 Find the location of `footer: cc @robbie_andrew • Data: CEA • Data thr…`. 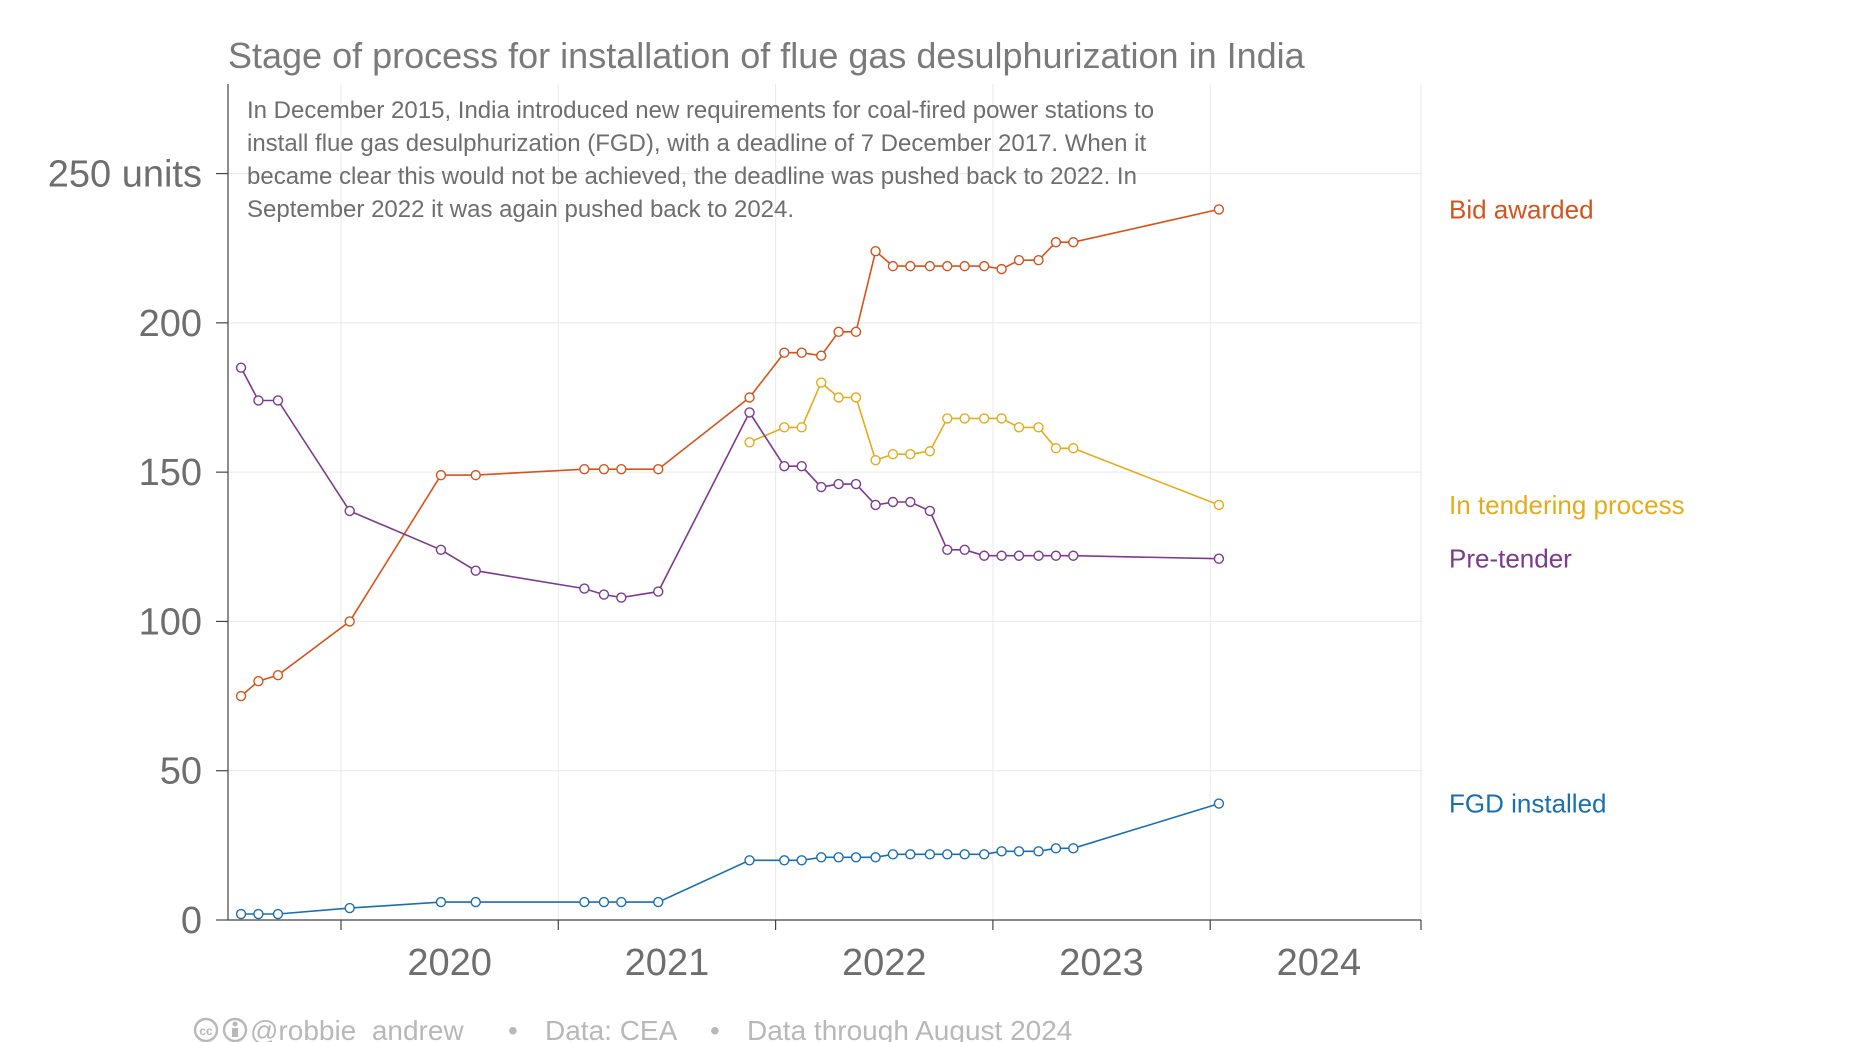

footer: cc @robbie_andrew • Data: CEA • Data thr… is located at coordinates (632, 1028).